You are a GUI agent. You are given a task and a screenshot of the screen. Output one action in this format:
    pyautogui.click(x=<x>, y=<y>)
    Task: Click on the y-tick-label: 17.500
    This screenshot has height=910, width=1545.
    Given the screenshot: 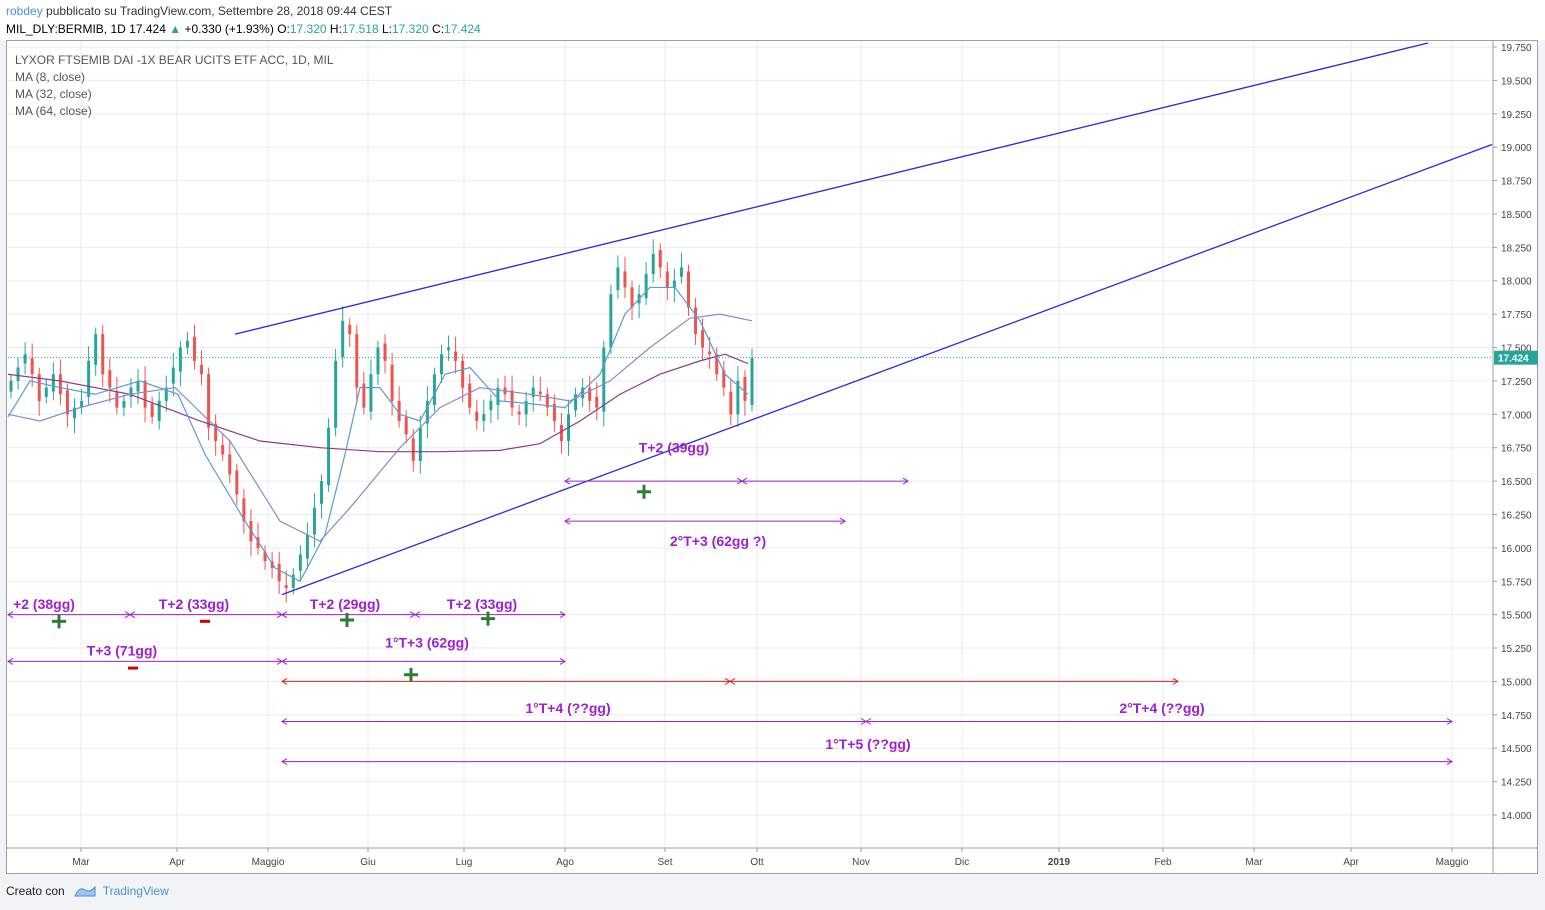 What is the action you would take?
    pyautogui.click(x=1516, y=349)
    